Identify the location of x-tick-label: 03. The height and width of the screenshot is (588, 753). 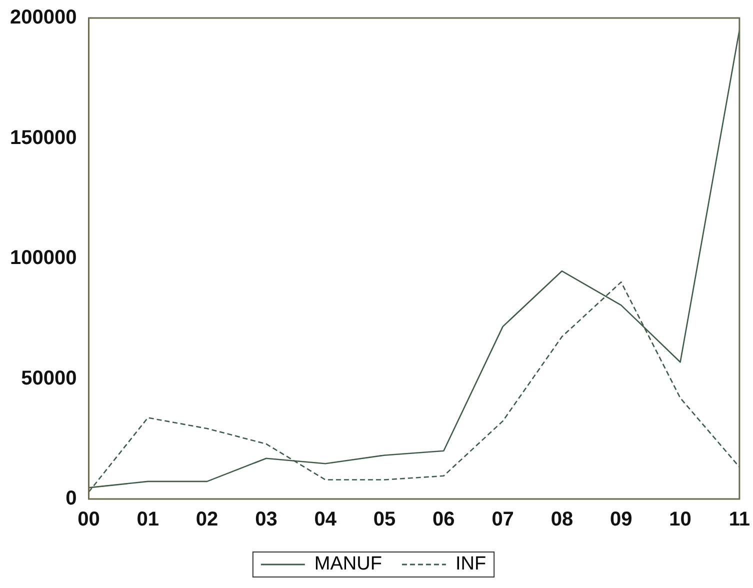
(266, 519).